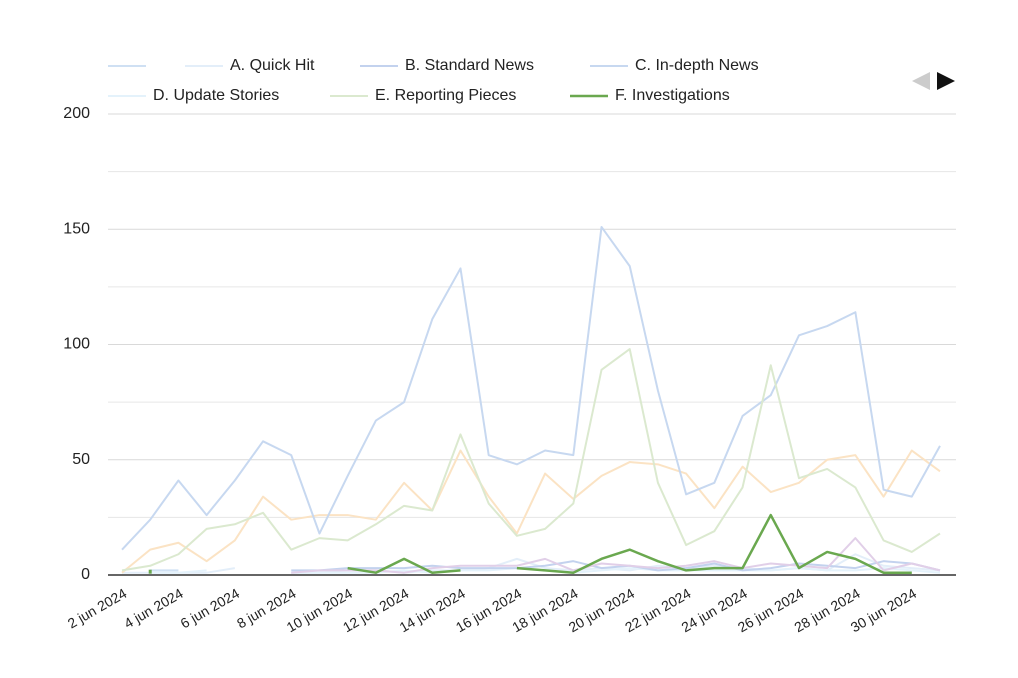 The width and height of the screenshot is (1018, 678). What do you see at coordinates (210, 608) in the screenshot?
I see `x-tick-label: 6 jun 2024` at bounding box center [210, 608].